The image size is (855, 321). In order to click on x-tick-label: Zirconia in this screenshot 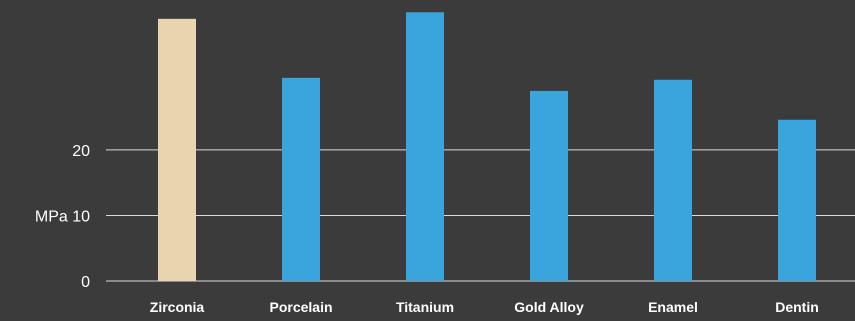, I will do `click(177, 307)`.